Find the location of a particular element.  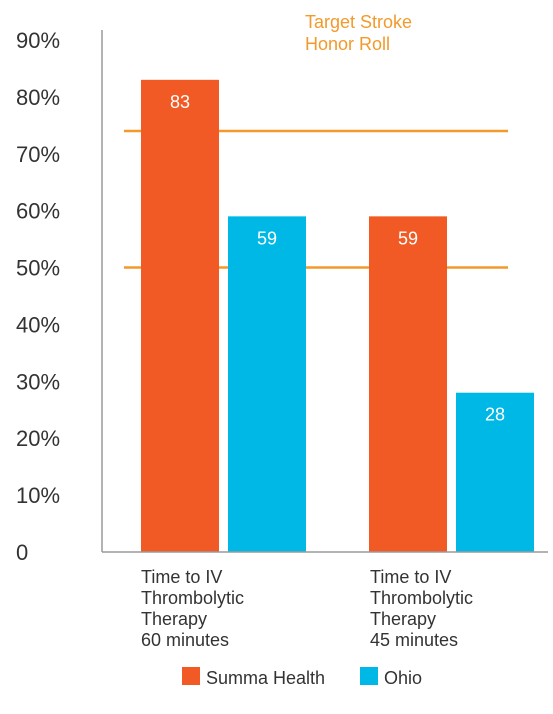

legend: Summa Health Ohio is located at coordinates (302, 677).